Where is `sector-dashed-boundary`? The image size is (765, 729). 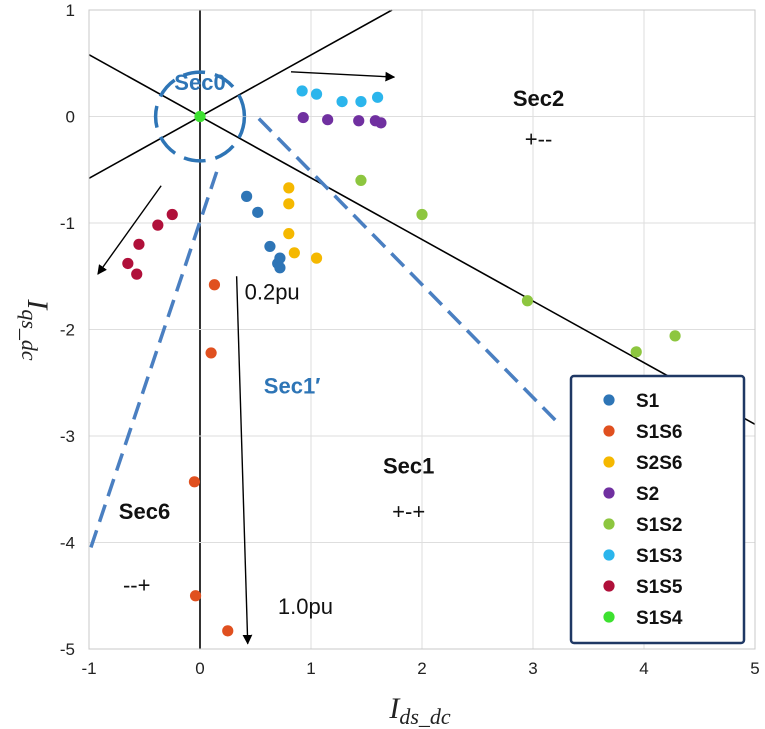
sector-dashed-boundary is located at coordinates (153, 362).